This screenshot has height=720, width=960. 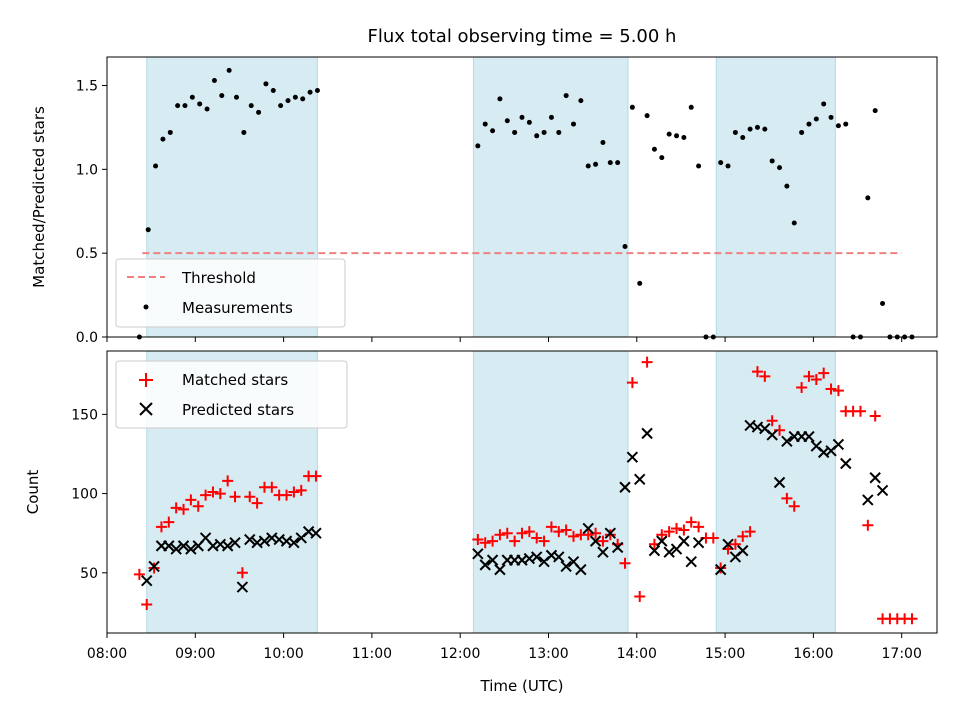 What do you see at coordinates (33, 492) in the screenshot?
I see `bottom-y-axis-label: Count` at bounding box center [33, 492].